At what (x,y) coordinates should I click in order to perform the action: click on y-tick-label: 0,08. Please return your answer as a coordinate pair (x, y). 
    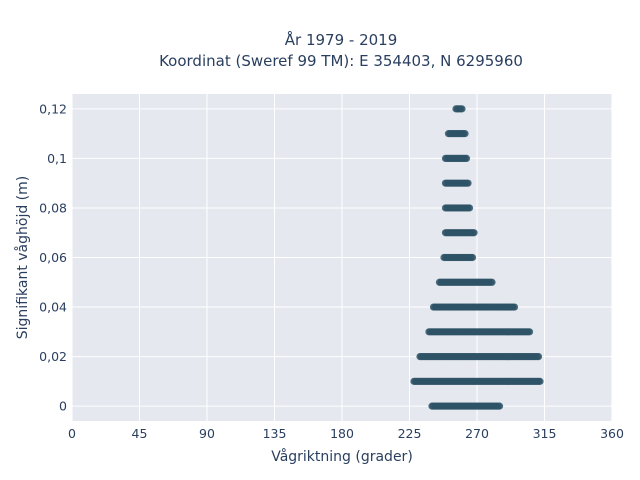
    Looking at the image, I should click on (53, 207).